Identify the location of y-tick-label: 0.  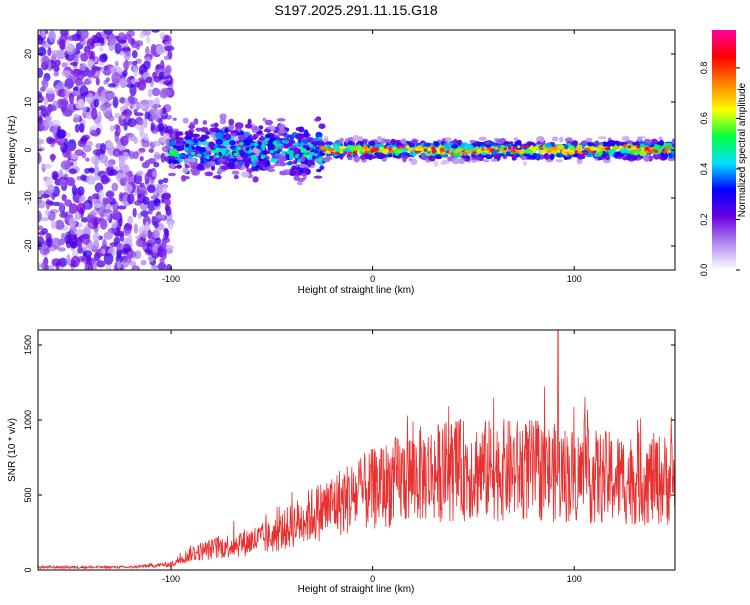
(28, 569).